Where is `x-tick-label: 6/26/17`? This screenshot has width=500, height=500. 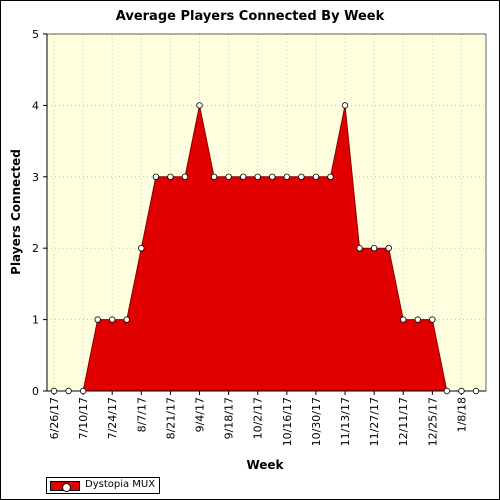
x-tick-label: 6/26/17 is located at coordinates (54, 418).